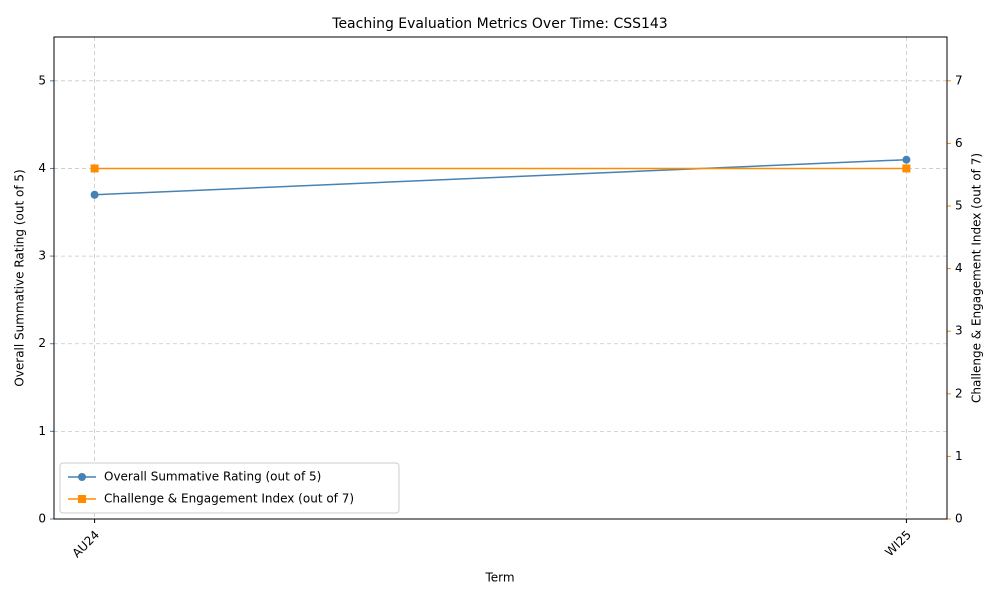 This screenshot has width=1000, height=600. I want to click on legend-label: Challenge & Engagement Index (out of 7), so click(229, 499).